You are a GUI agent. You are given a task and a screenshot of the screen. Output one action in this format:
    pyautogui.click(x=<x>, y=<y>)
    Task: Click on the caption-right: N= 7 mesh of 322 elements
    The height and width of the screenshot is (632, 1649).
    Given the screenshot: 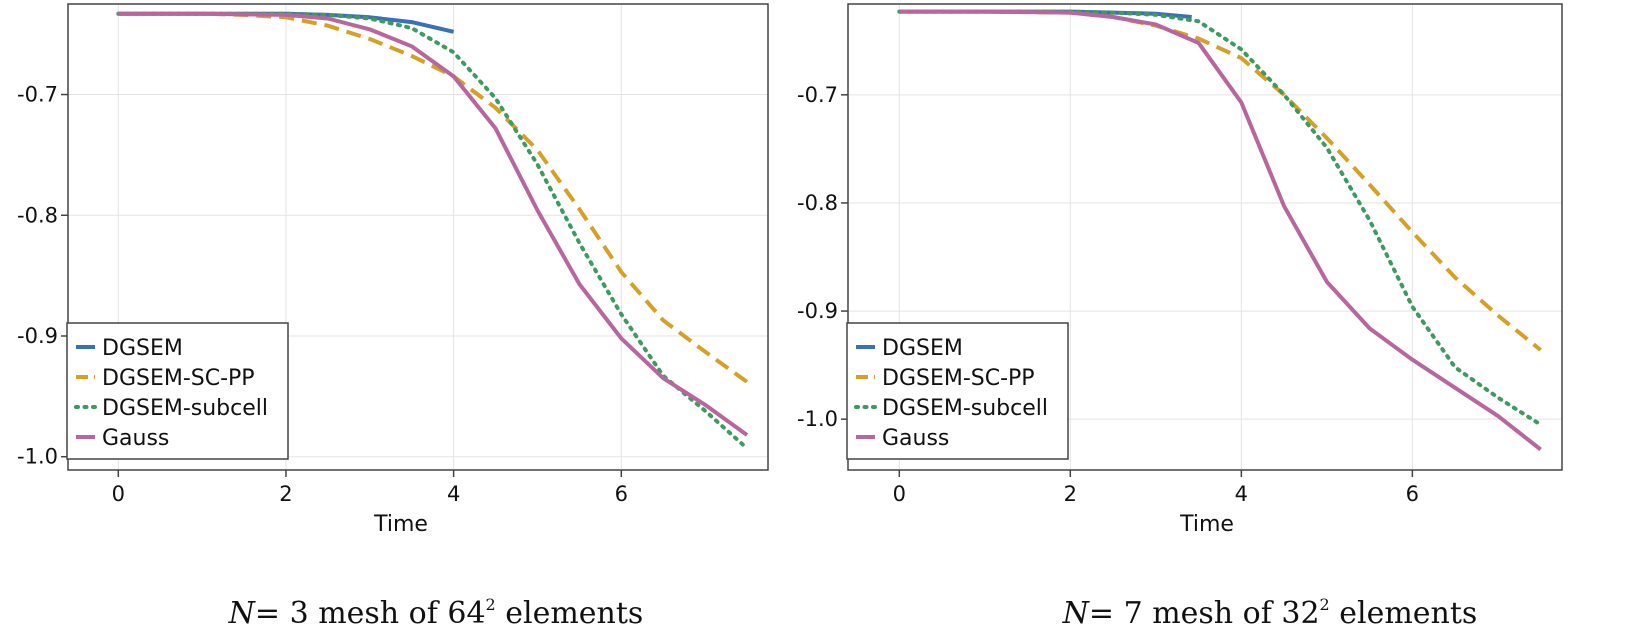 What is the action you would take?
    pyautogui.click(x=1270, y=613)
    